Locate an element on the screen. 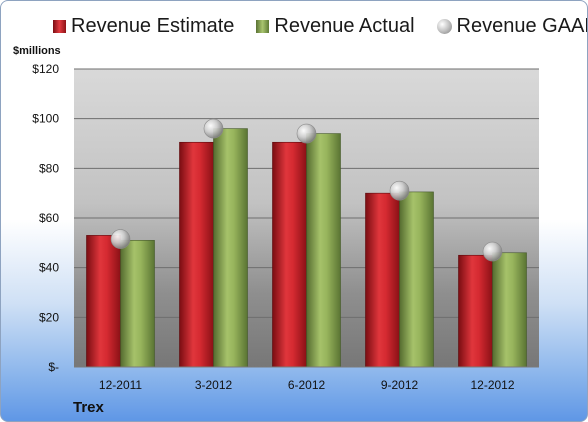 The width and height of the screenshot is (588, 422). y-tick-label: $80 is located at coordinates (49, 168).